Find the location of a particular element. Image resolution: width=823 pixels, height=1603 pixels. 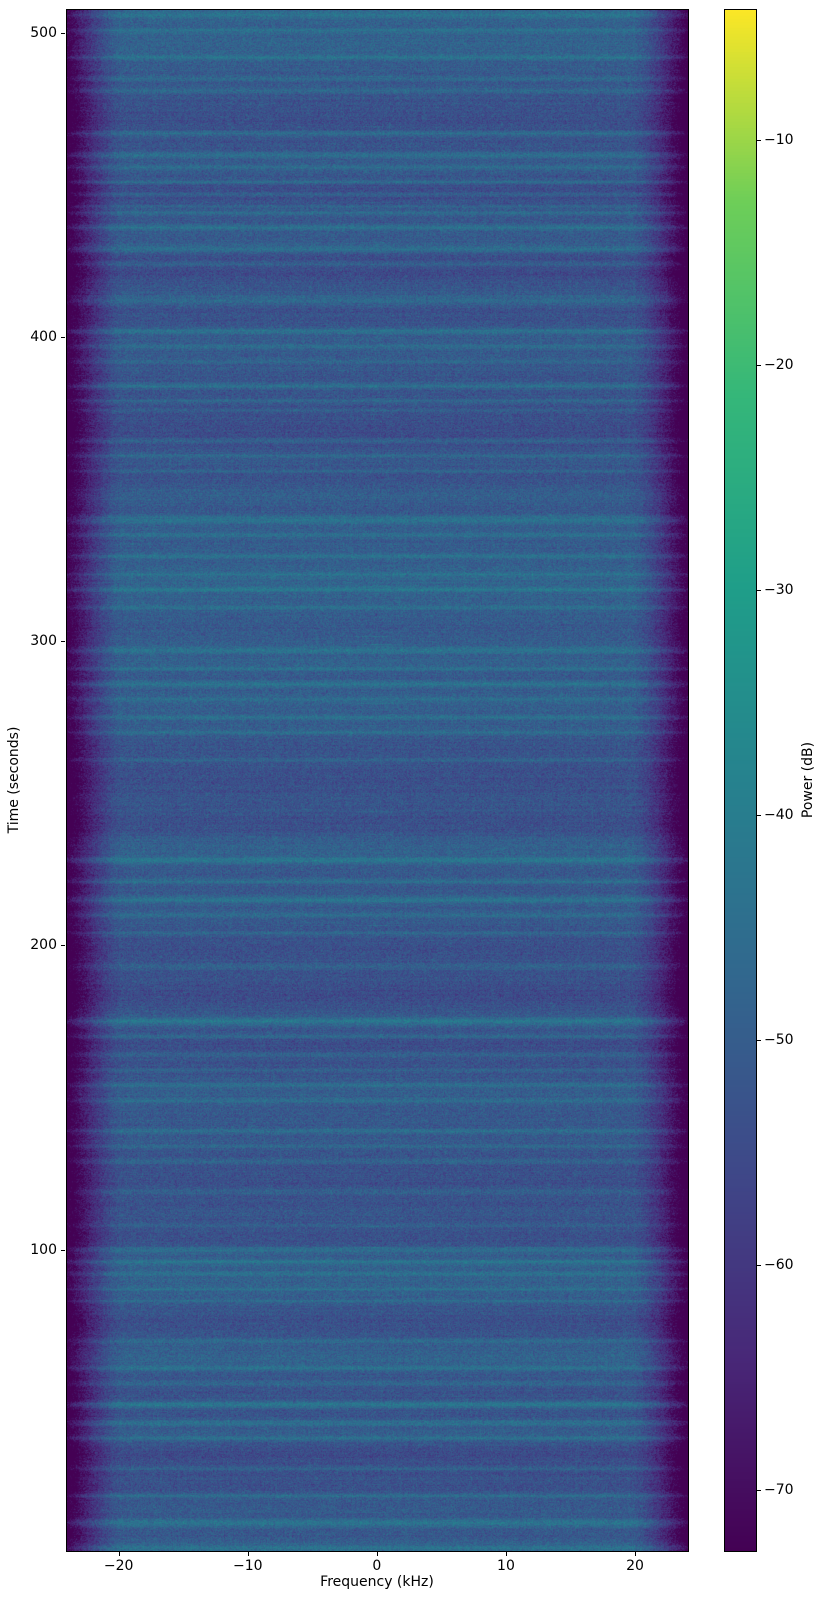

y-tick-label: 100 is located at coordinates (43, 1249).